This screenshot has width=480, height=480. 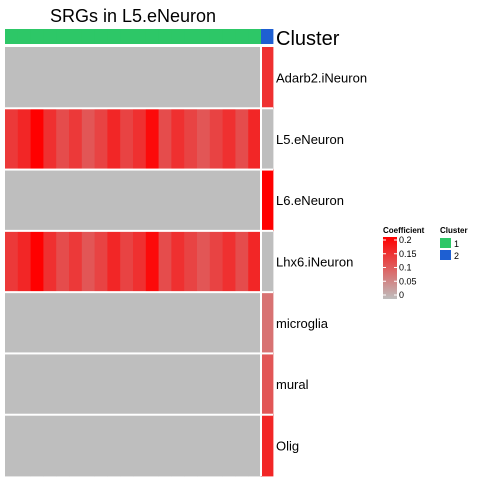 I want to click on row-label: L5.eNeuron, so click(x=310, y=139).